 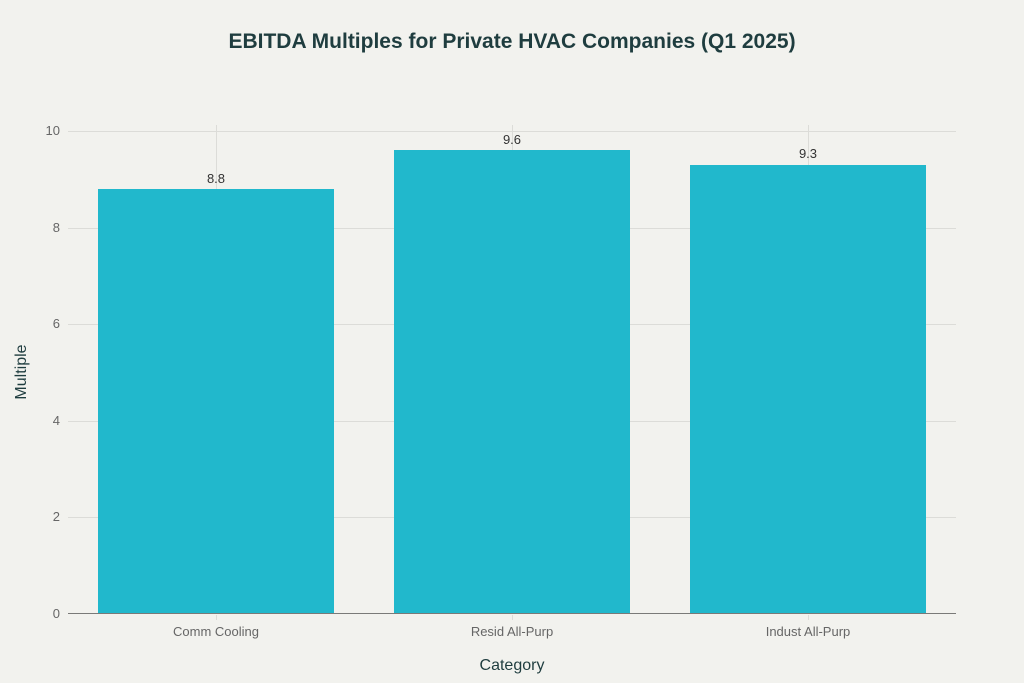 What do you see at coordinates (21, 372) in the screenshot?
I see `y-axis-label: Multiple` at bounding box center [21, 372].